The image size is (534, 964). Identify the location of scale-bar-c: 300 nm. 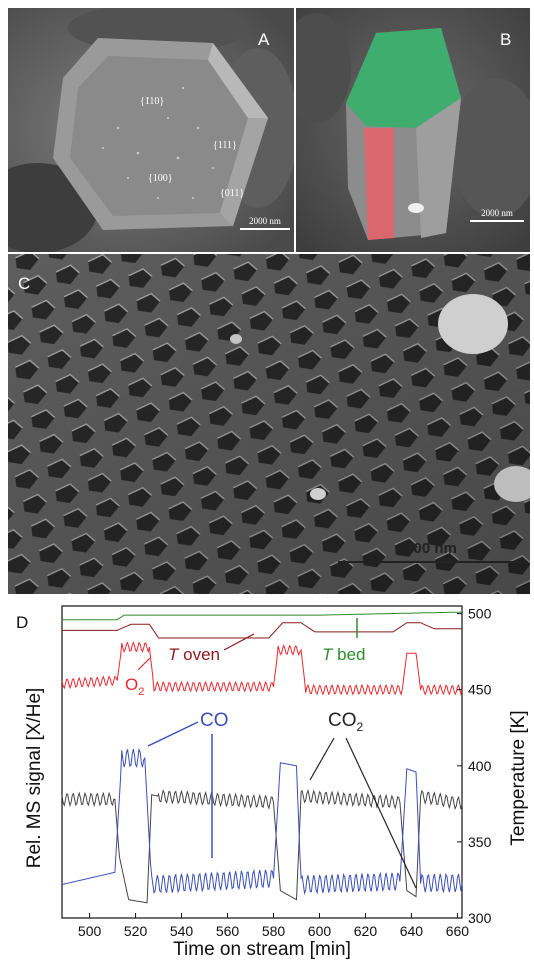
(431, 551).